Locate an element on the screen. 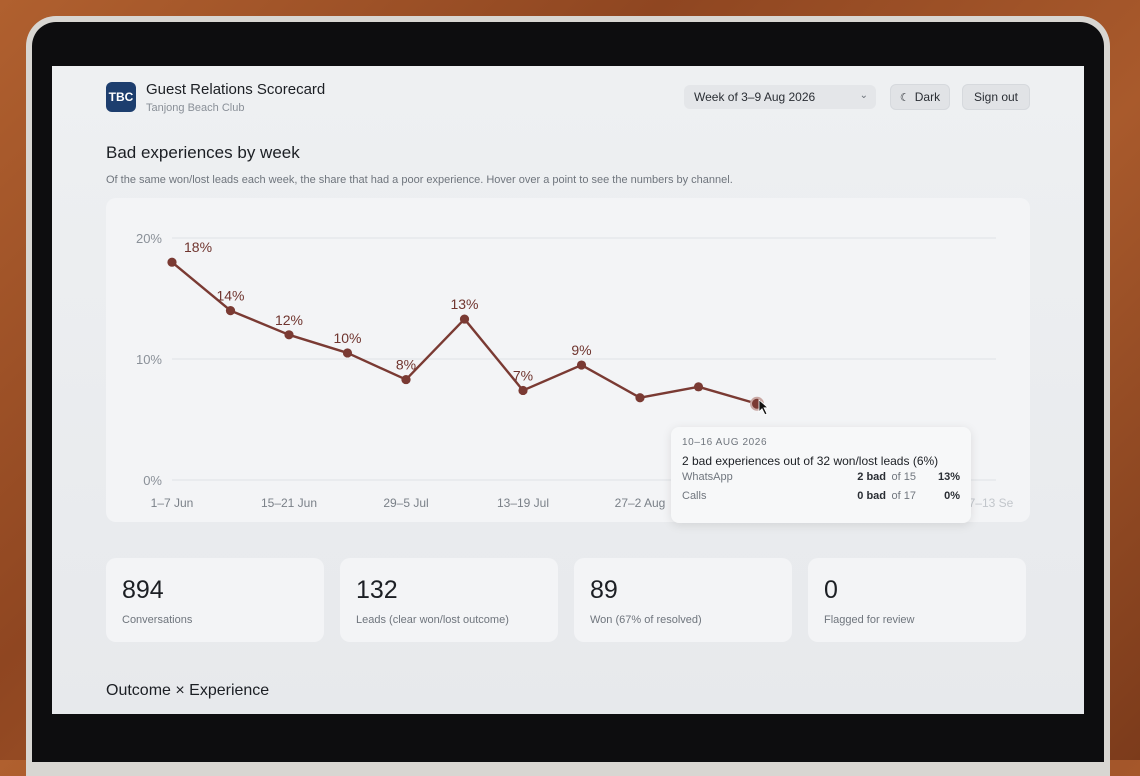  chevron-down-icon: ⌄ is located at coordinates (863, 95).